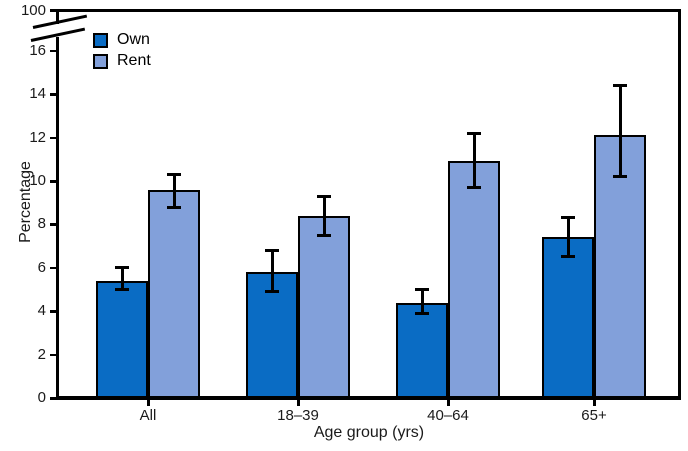  What do you see at coordinates (37, 137) in the screenshot?
I see `y-tick-label: 12` at bounding box center [37, 137].